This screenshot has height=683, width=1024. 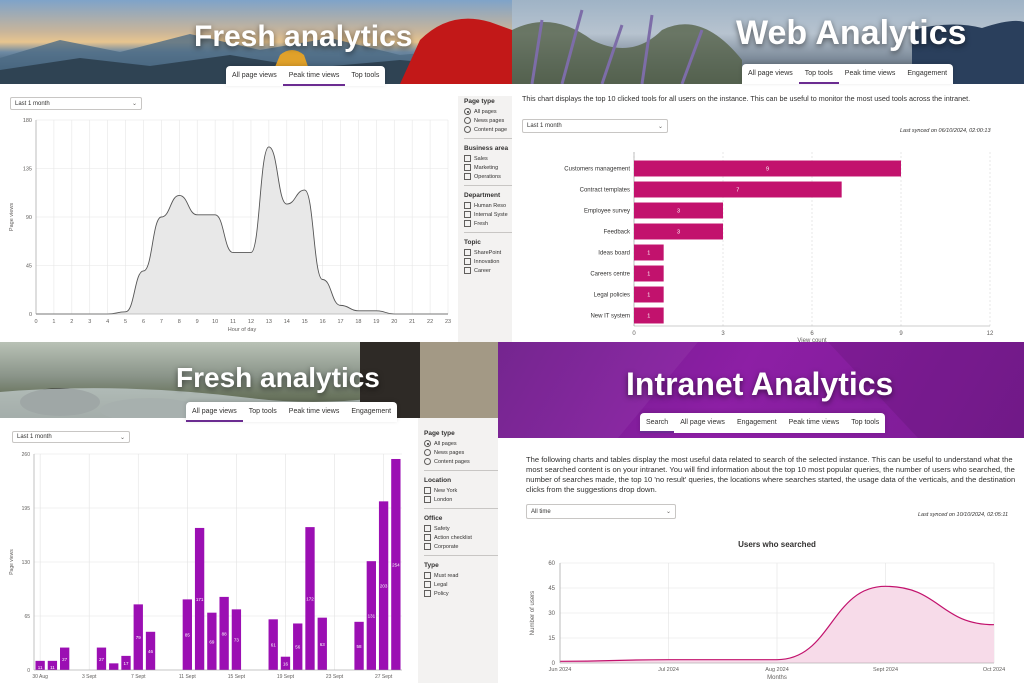 What do you see at coordinates (441, 593) in the screenshot?
I see `filter-option-label: Policy` at bounding box center [441, 593].